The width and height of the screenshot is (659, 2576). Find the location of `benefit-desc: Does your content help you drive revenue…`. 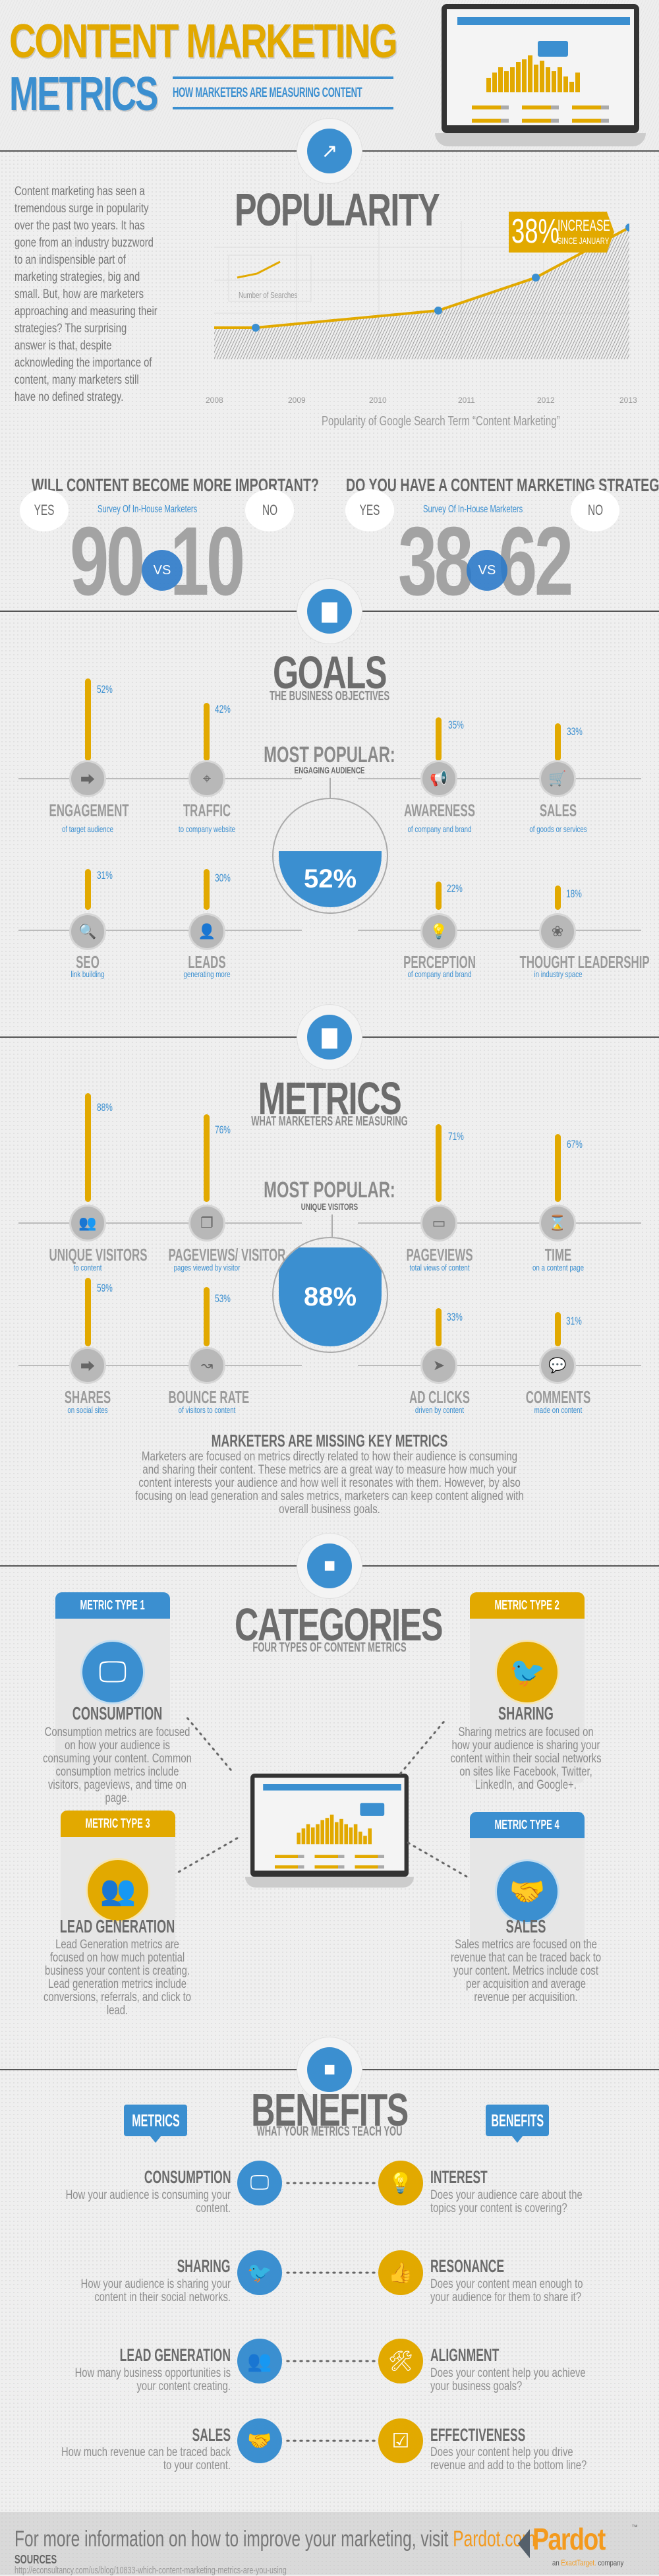

benefit-desc: Does your content help you drive revenue… is located at coordinates (509, 2458).